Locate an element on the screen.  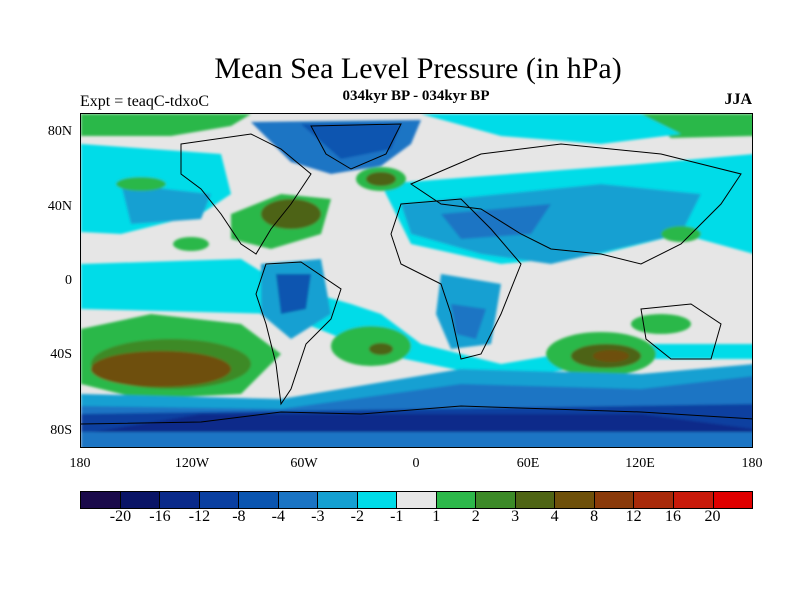
chart-subtitle: 034kyr BP - 034kyr BP is located at coordinates (416, 96).